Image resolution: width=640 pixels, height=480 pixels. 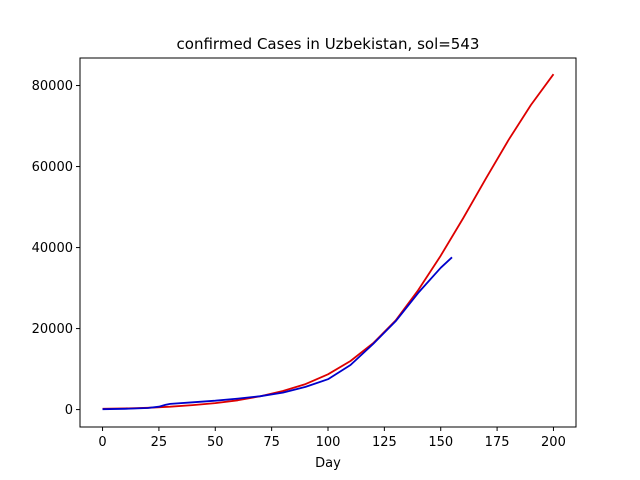 What do you see at coordinates (497, 442) in the screenshot?
I see `x-tick-label: 175` at bounding box center [497, 442].